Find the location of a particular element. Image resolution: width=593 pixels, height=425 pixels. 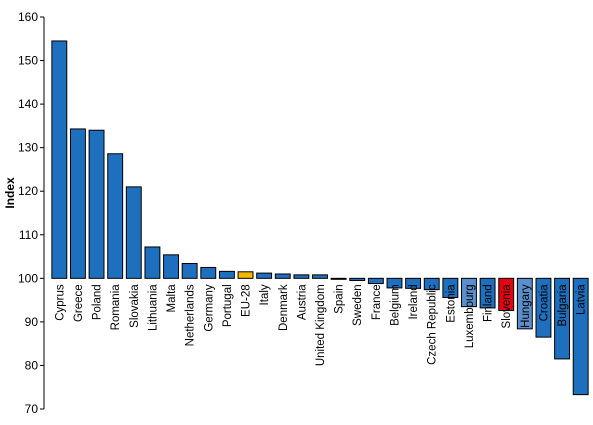

category-label: Croatia is located at coordinates (544, 303).